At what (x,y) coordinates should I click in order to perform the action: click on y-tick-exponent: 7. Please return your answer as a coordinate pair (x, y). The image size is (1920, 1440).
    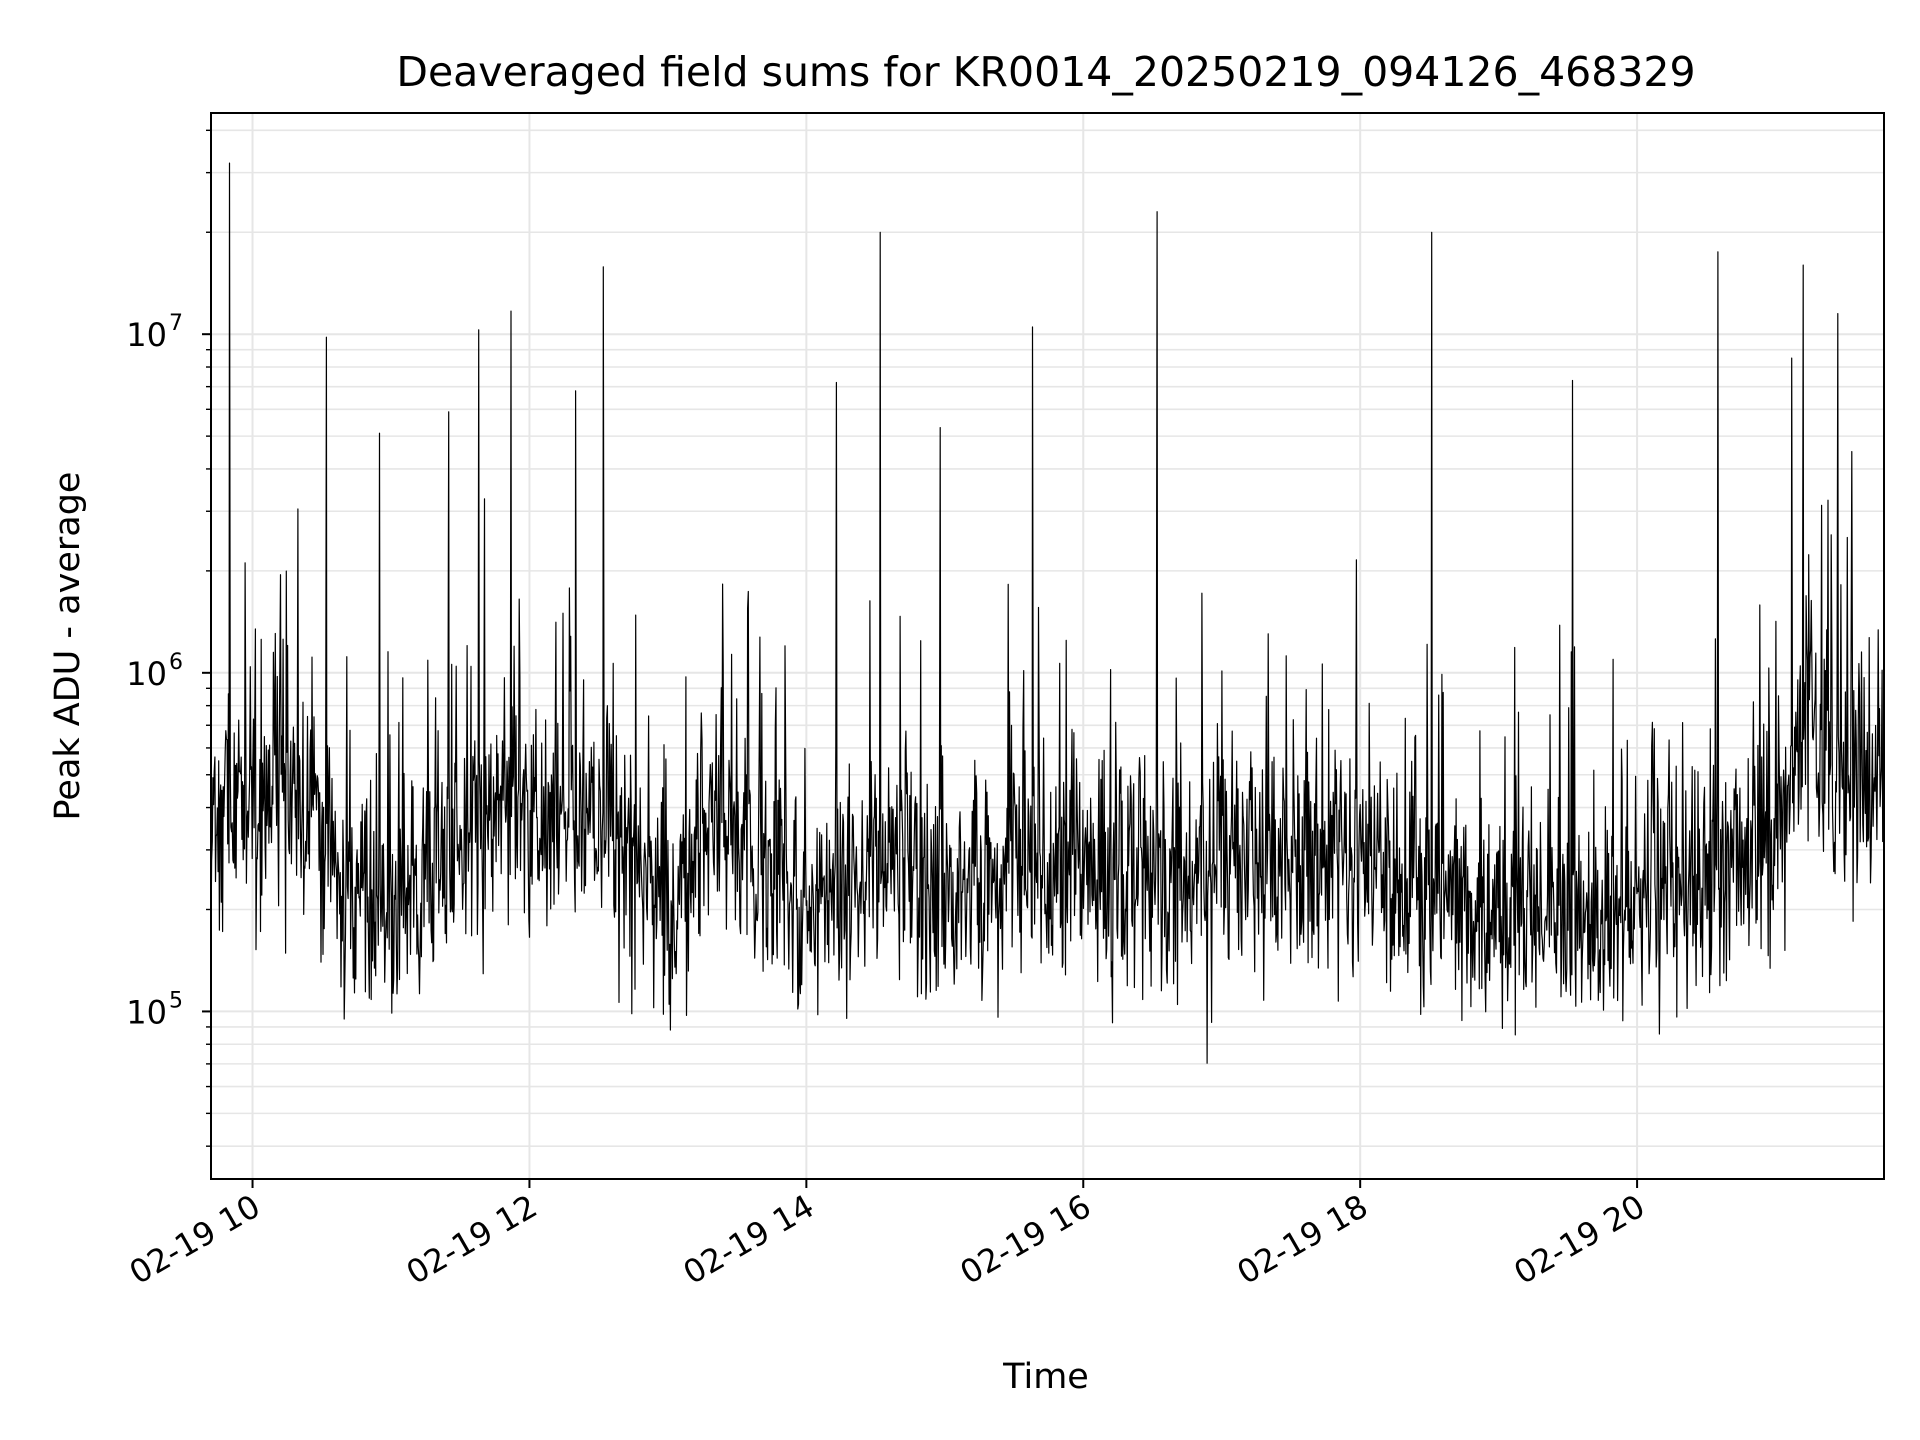
    Looking at the image, I should click on (176, 323).